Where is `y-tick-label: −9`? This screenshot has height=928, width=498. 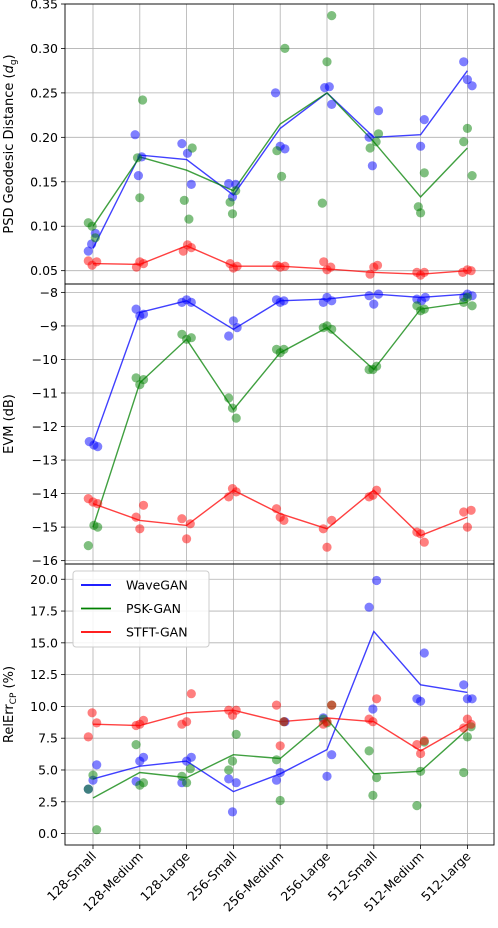 y-tick-label: −9 is located at coordinates (49, 325).